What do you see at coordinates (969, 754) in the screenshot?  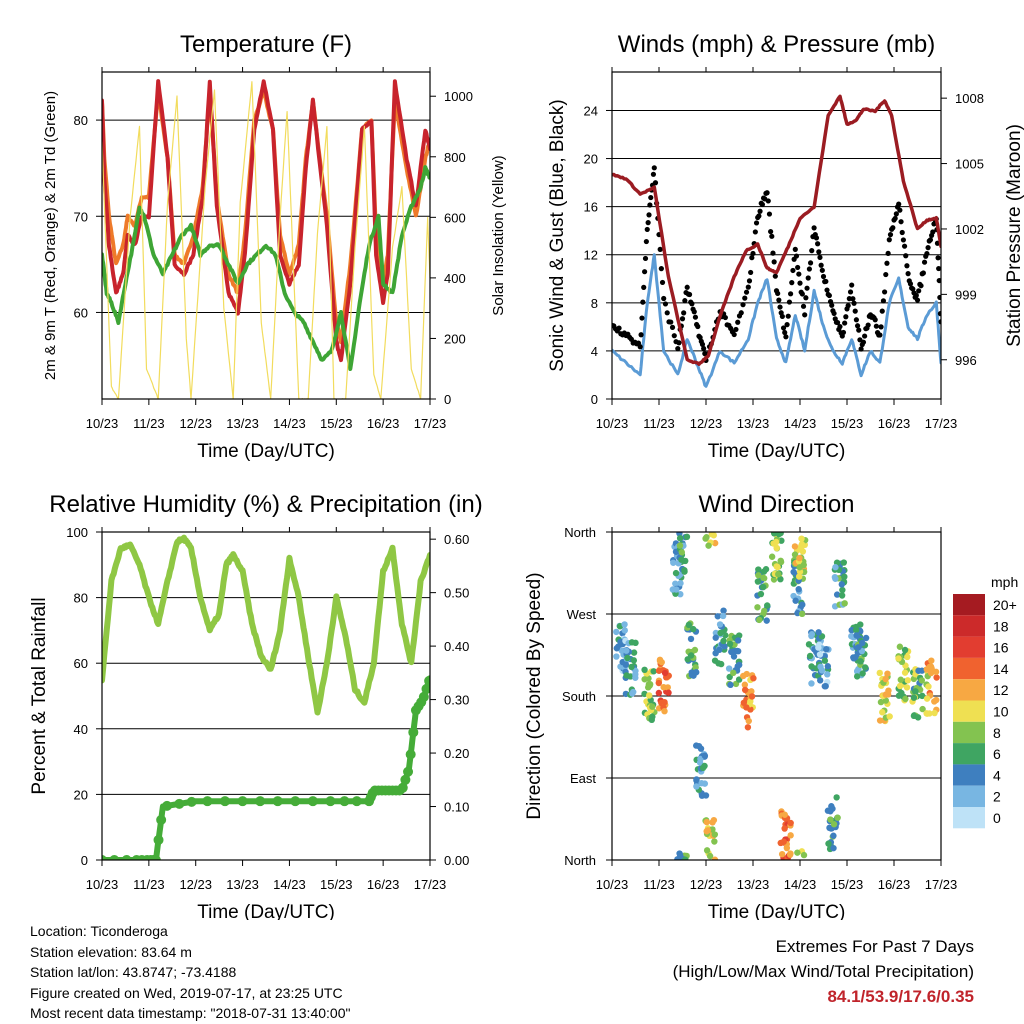 I see `legend-swatch` at bounding box center [969, 754].